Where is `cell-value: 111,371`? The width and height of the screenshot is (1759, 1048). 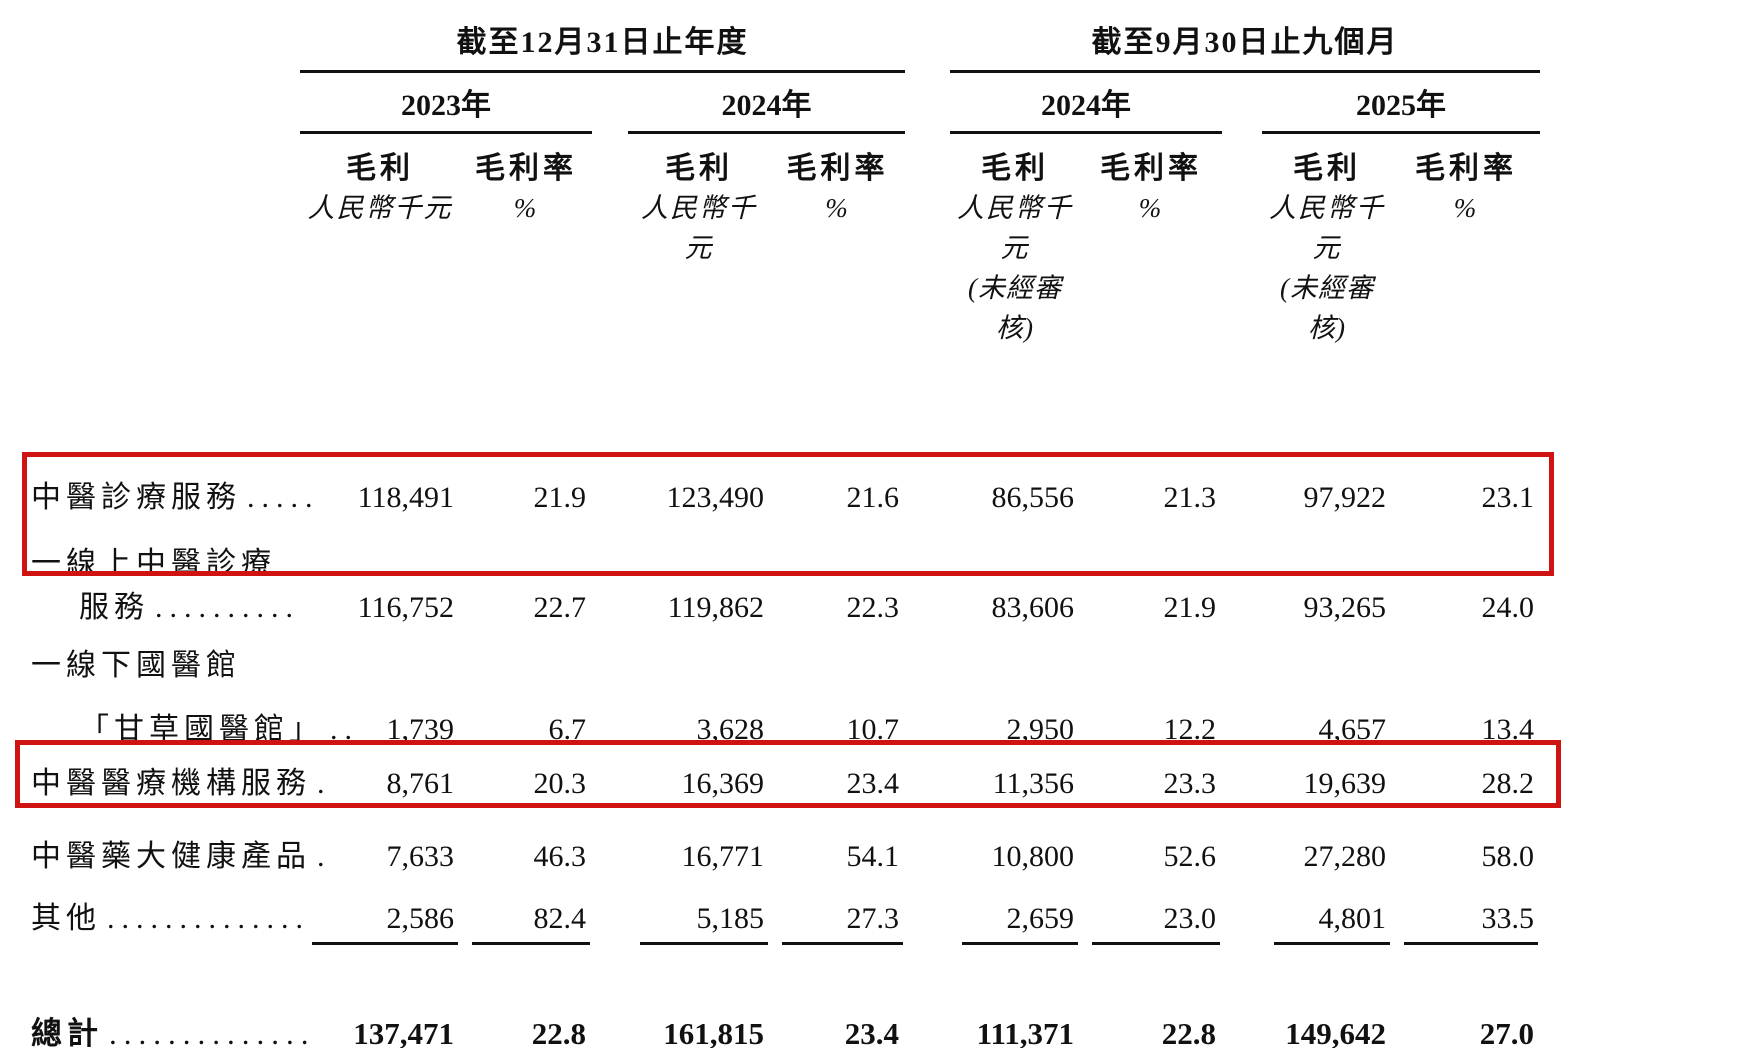 cell-value: 111,371 is located at coordinates (1025, 1032).